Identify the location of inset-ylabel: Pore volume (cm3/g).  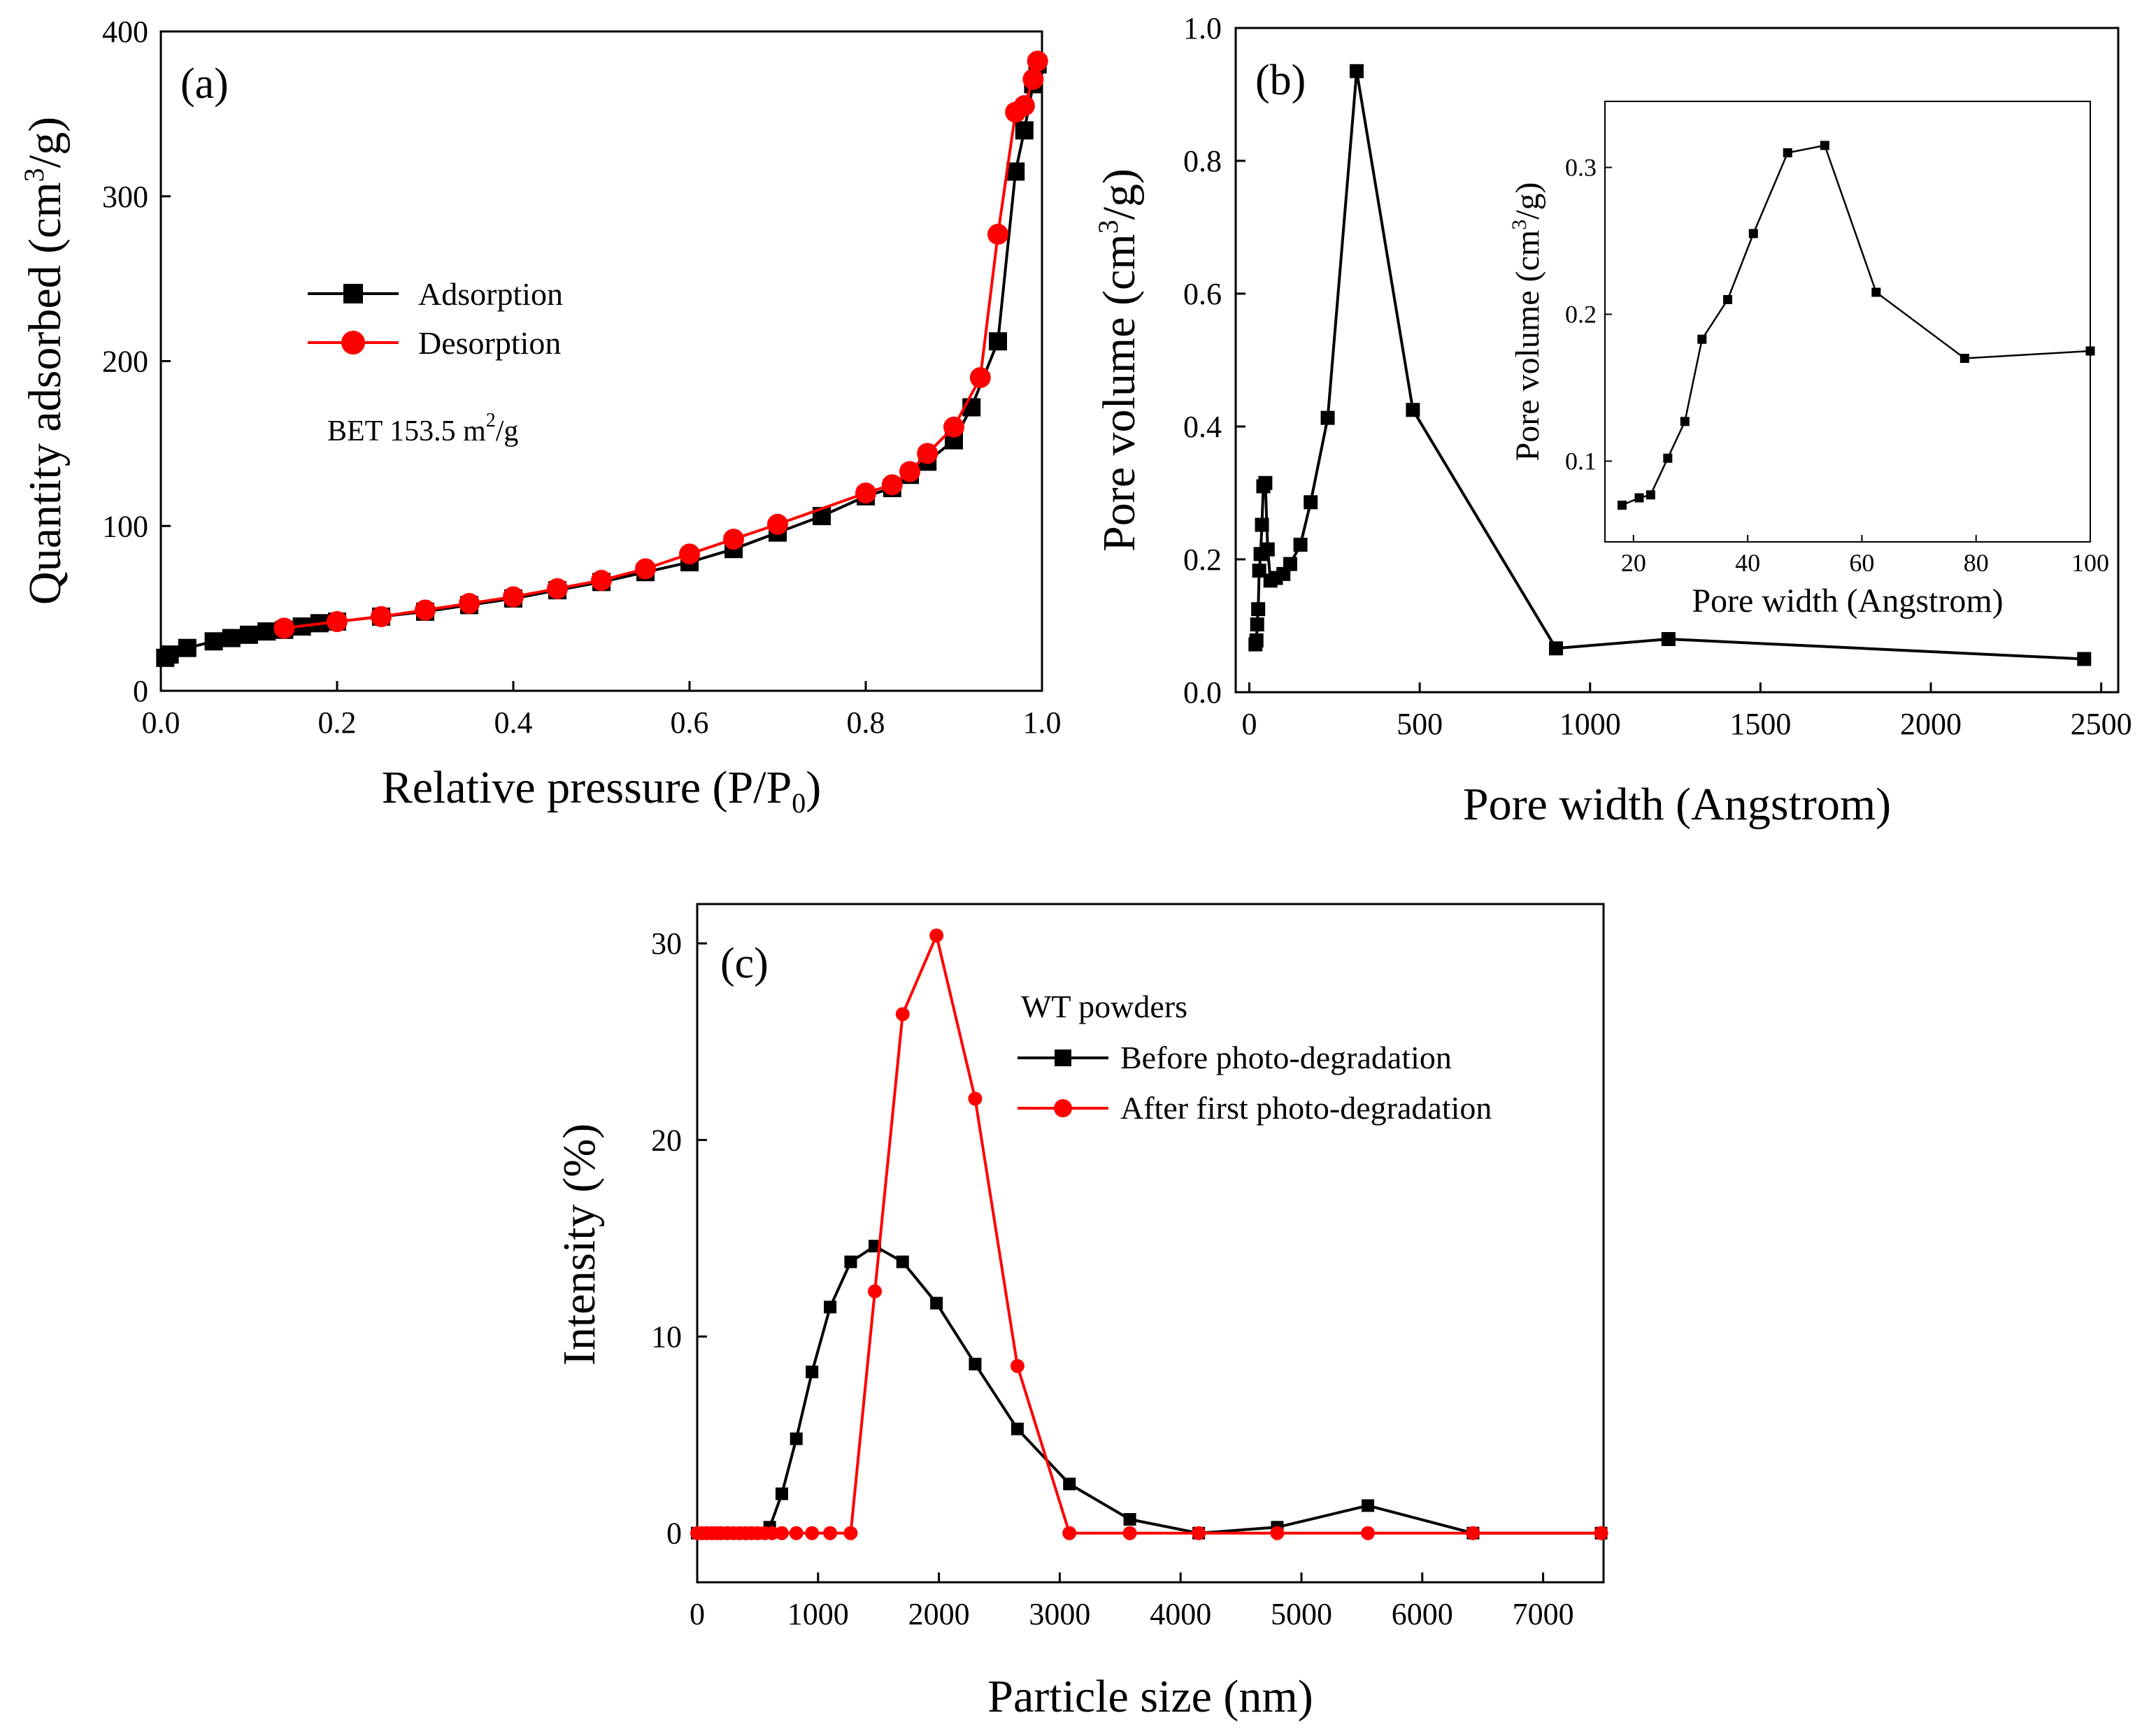
(1527, 322).